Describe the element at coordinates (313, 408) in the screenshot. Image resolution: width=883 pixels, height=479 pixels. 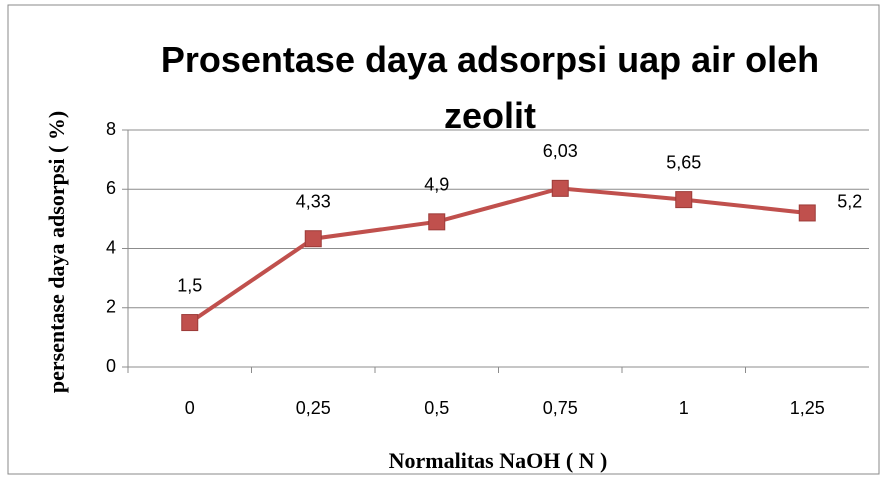
I see `x-tick-label: 0,25` at that location.